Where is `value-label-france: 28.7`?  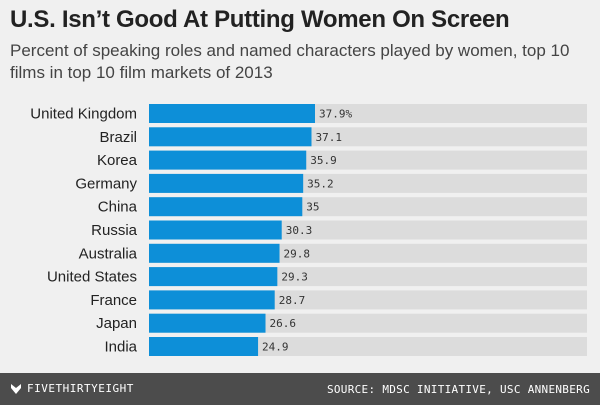
value-label-france: 28.7 is located at coordinates (292, 300).